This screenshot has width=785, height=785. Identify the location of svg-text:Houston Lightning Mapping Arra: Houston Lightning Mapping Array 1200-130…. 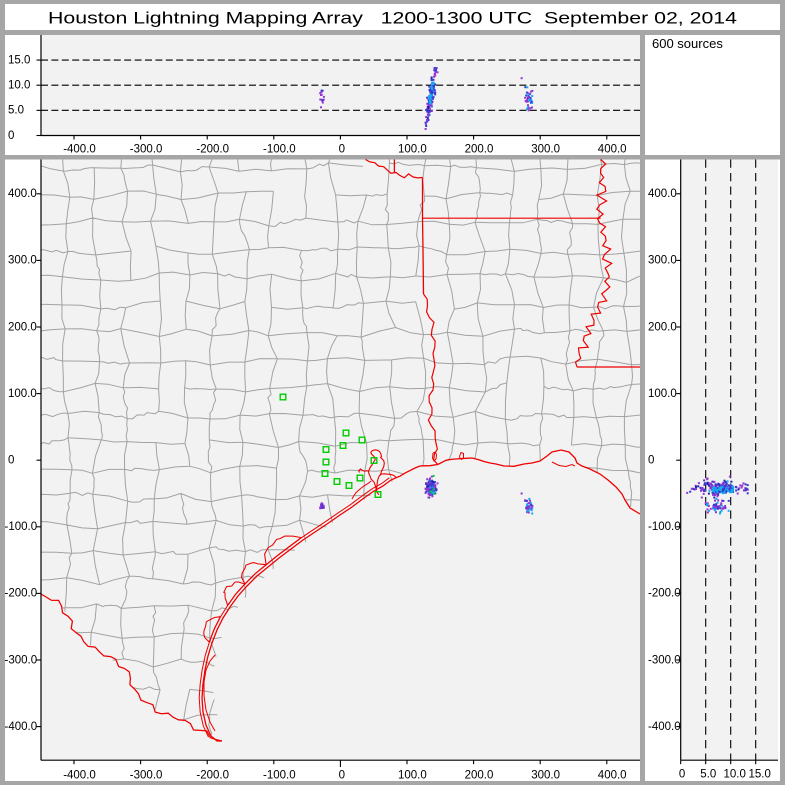
(392, 18).